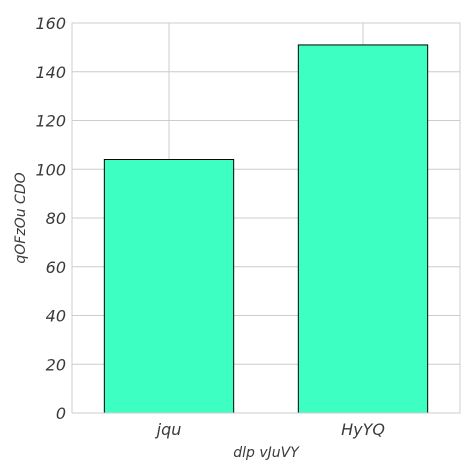 This screenshot has width=474, height=474. Describe the element at coordinates (56, 316) in the screenshot. I see `y-tick-label: 40` at that location.